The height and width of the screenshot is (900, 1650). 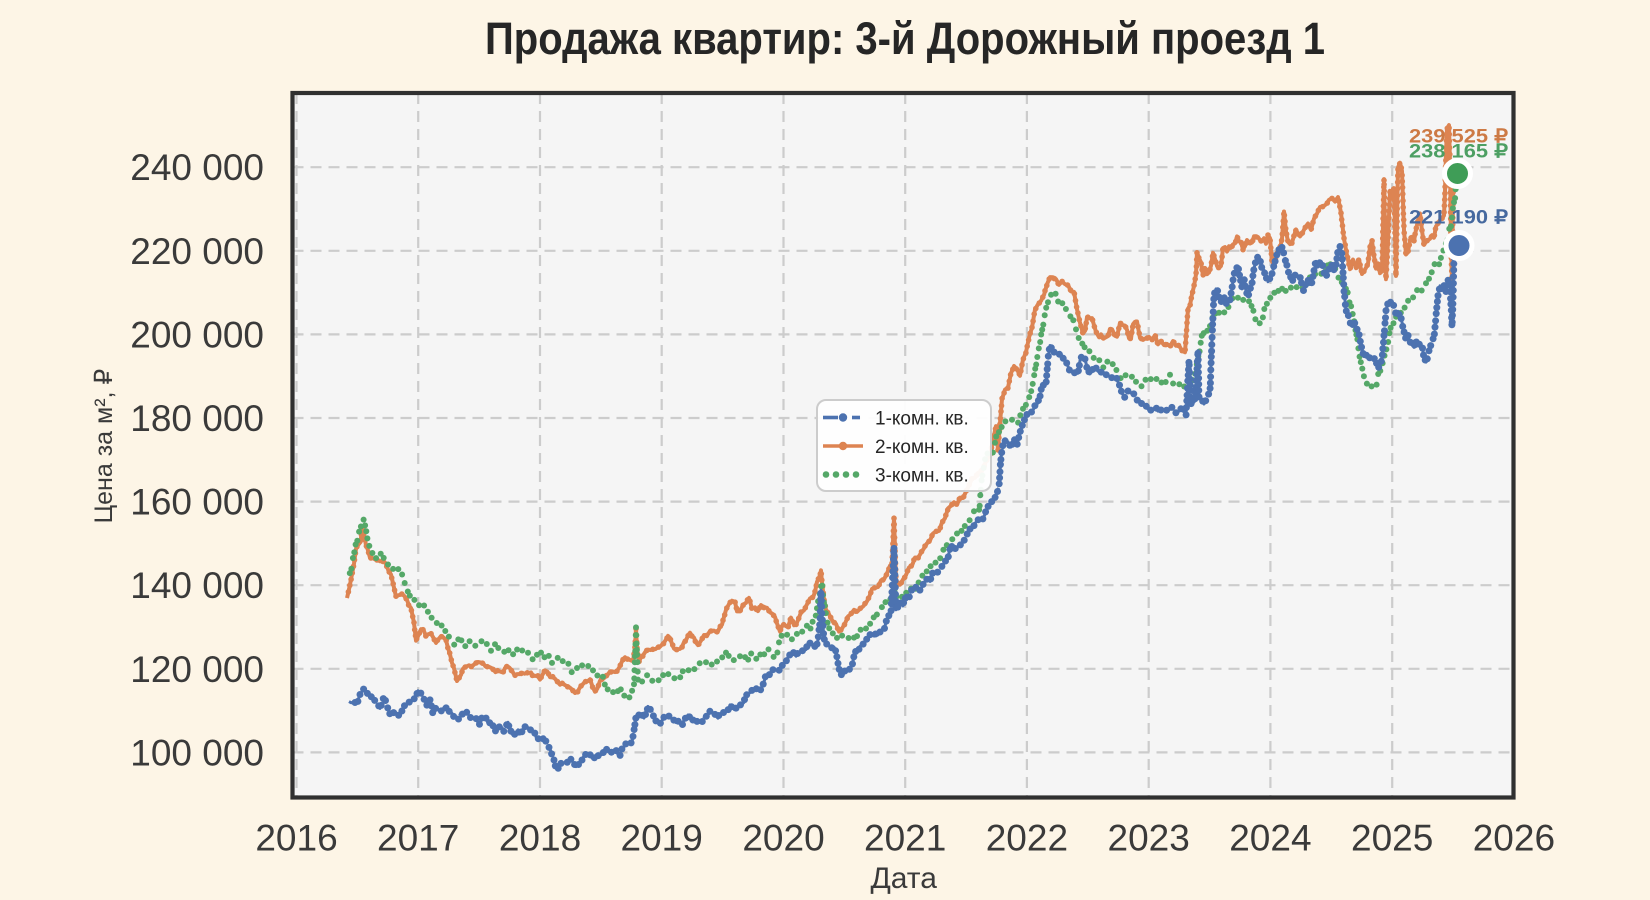 What do you see at coordinates (905, 38) in the screenshot?
I see `svg-text:Продажа квартир: 3-й Дорожный: Продажа квартир: 3-й Дорожный проезд 1` at bounding box center [905, 38].